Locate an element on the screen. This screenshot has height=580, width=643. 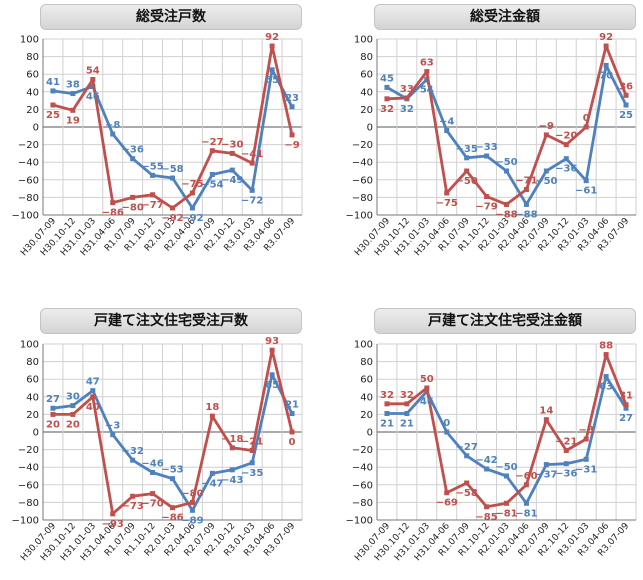
y-tick-label: −60 is located at coordinates (362, 180).